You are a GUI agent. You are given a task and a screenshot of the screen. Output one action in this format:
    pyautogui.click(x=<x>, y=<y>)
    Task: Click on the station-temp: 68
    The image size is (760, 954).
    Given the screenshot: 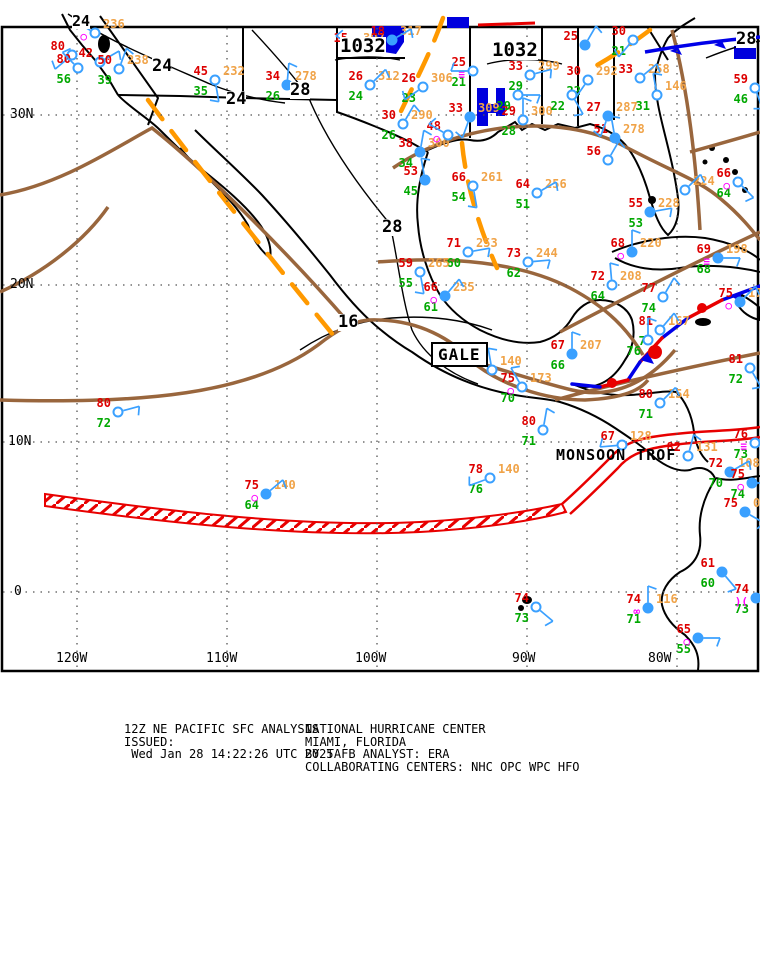 What is the action you would take?
    pyautogui.click(x=618, y=243)
    